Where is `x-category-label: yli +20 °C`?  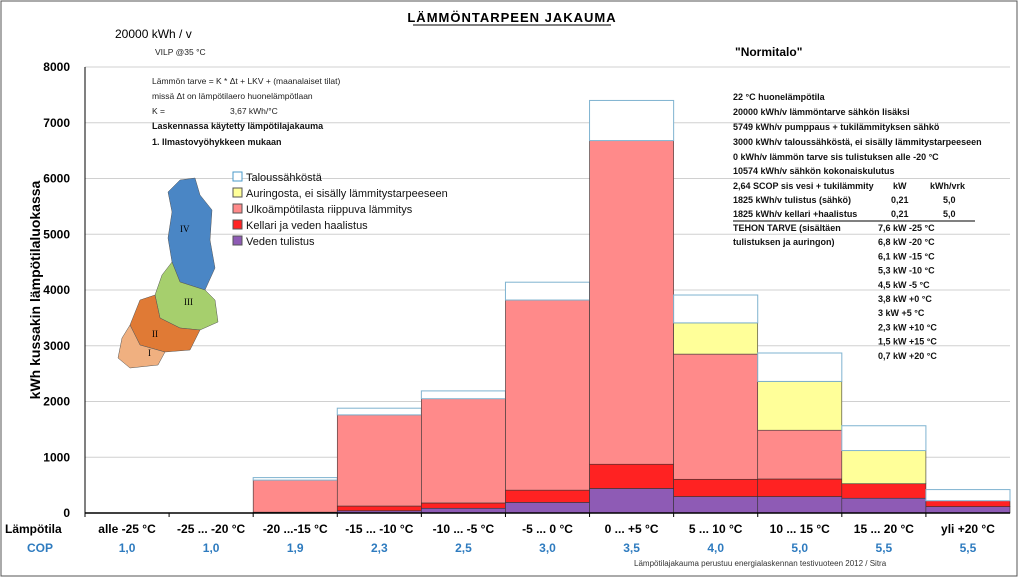
x-category-label: yli +20 °C is located at coordinates (968, 529).